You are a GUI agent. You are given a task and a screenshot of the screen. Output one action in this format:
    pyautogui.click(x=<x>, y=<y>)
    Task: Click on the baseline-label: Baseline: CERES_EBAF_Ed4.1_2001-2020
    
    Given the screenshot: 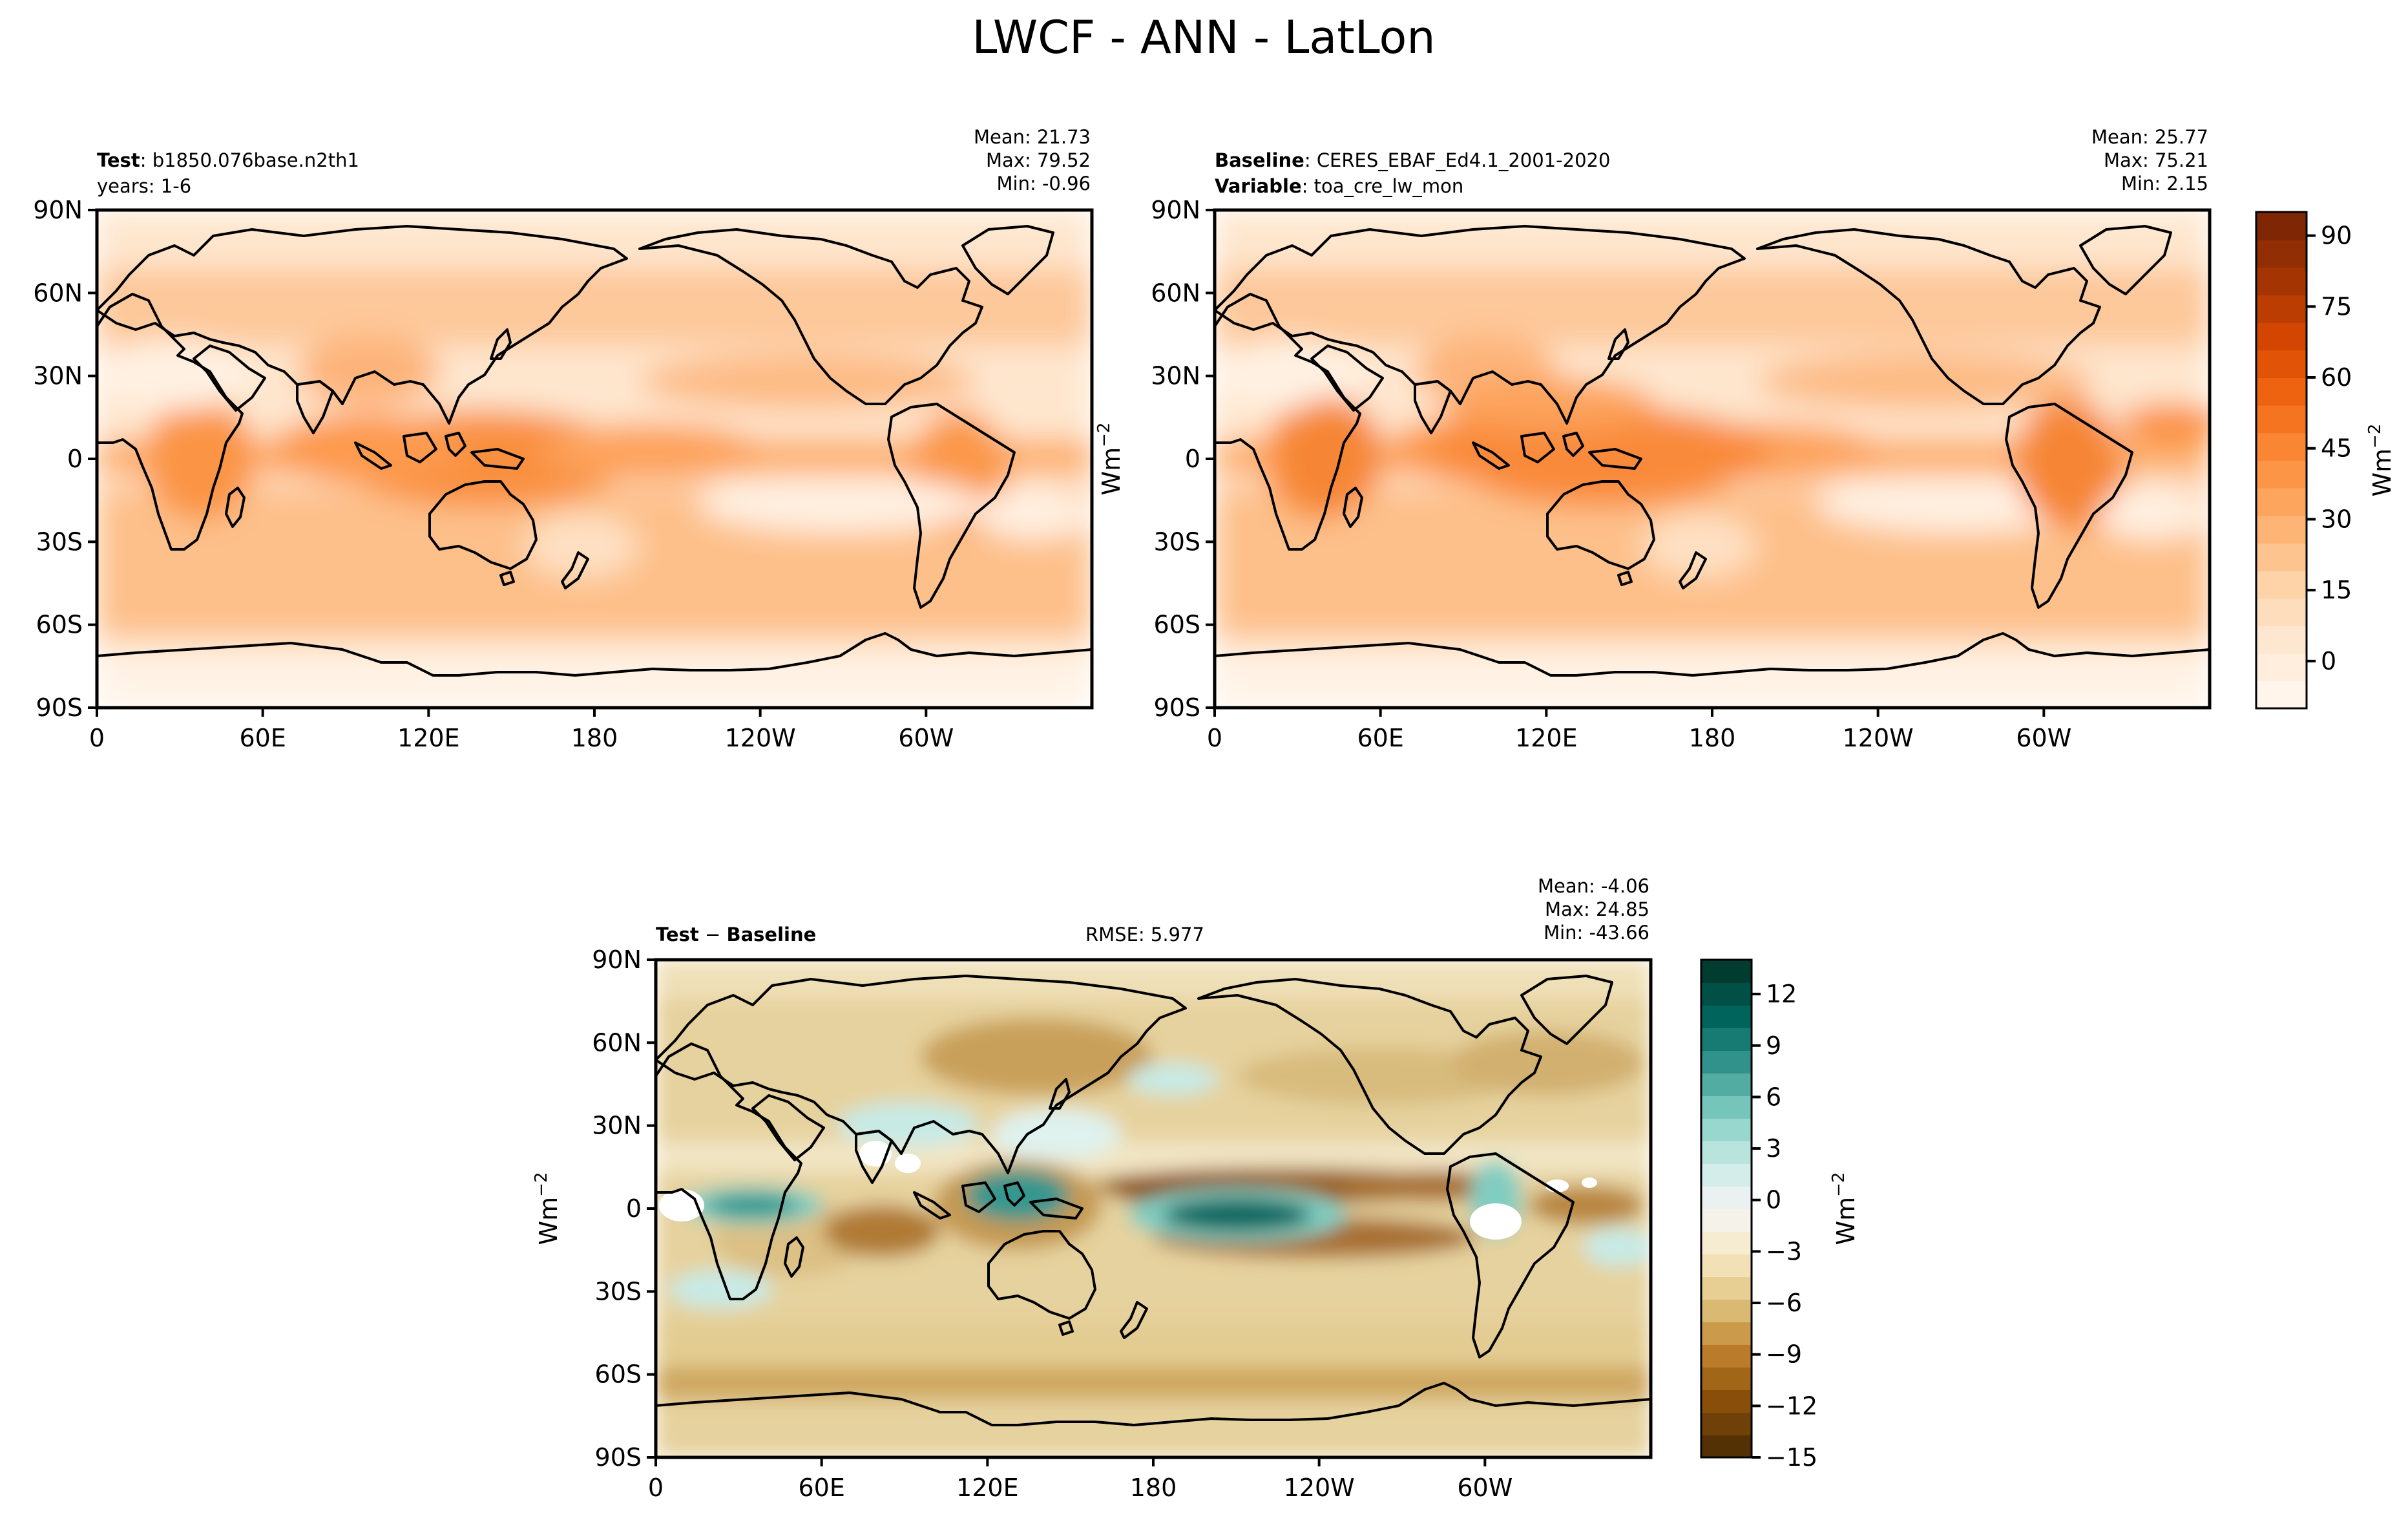 What is the action you would take?
    pyautogui.click(x=1412, y=160)
    